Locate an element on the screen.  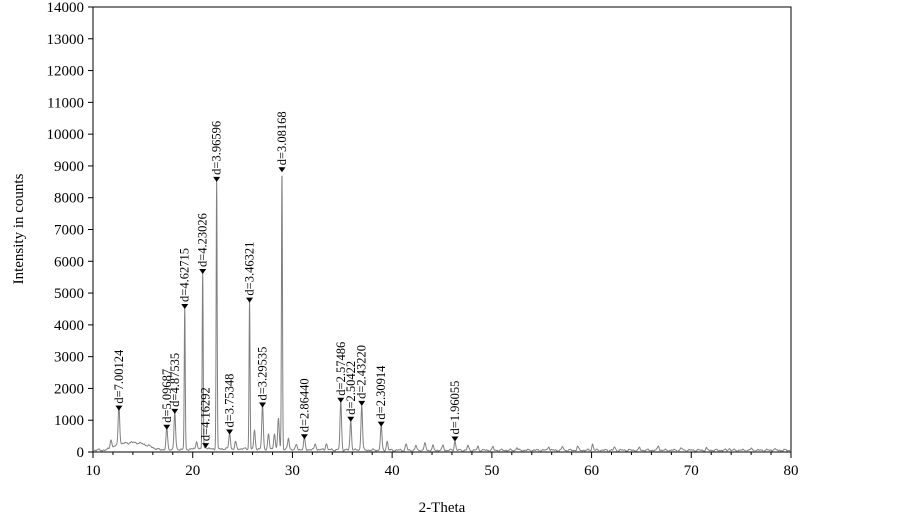
y-tick-label: 7000 is located at coordinates (69, 231).